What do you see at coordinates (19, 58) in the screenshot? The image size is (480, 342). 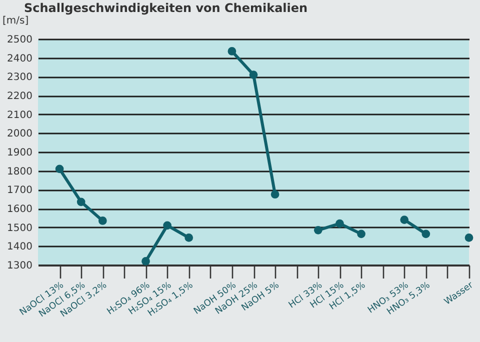 I see `y-tick-label: 2400` at bounding box center [19, 58].